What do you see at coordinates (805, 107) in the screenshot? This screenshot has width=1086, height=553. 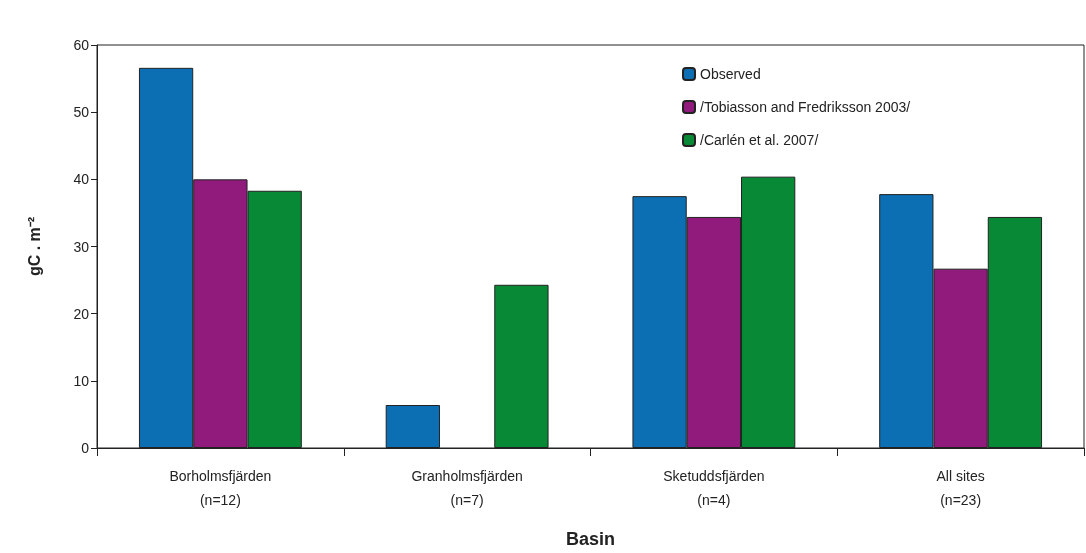 I see `legend-label: /Tobiasson and Fredriksson 2003/` at bounding box center [805, 107].